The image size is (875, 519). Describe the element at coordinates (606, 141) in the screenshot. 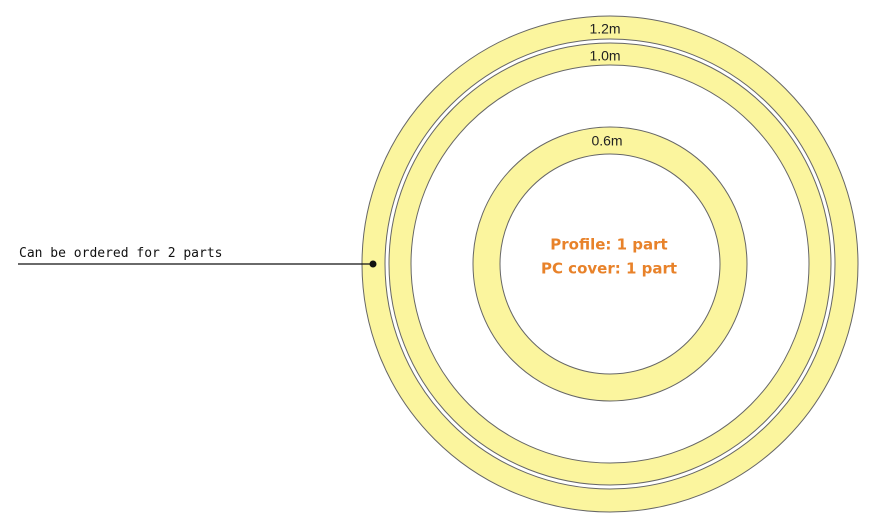

I see `ring-label: 0.6m` at that location.